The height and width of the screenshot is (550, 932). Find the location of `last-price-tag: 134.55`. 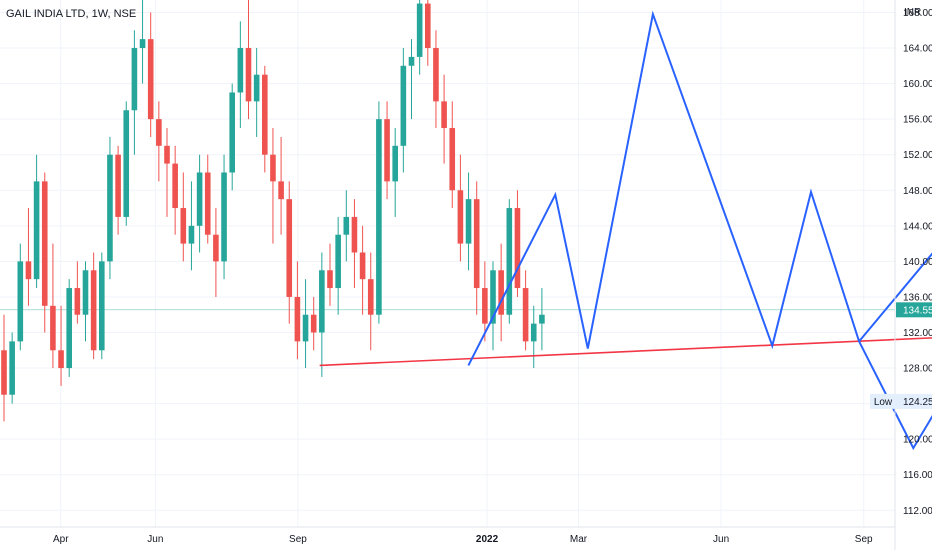

last-price-tag: 134.55 is located at coordinates (917, 310).